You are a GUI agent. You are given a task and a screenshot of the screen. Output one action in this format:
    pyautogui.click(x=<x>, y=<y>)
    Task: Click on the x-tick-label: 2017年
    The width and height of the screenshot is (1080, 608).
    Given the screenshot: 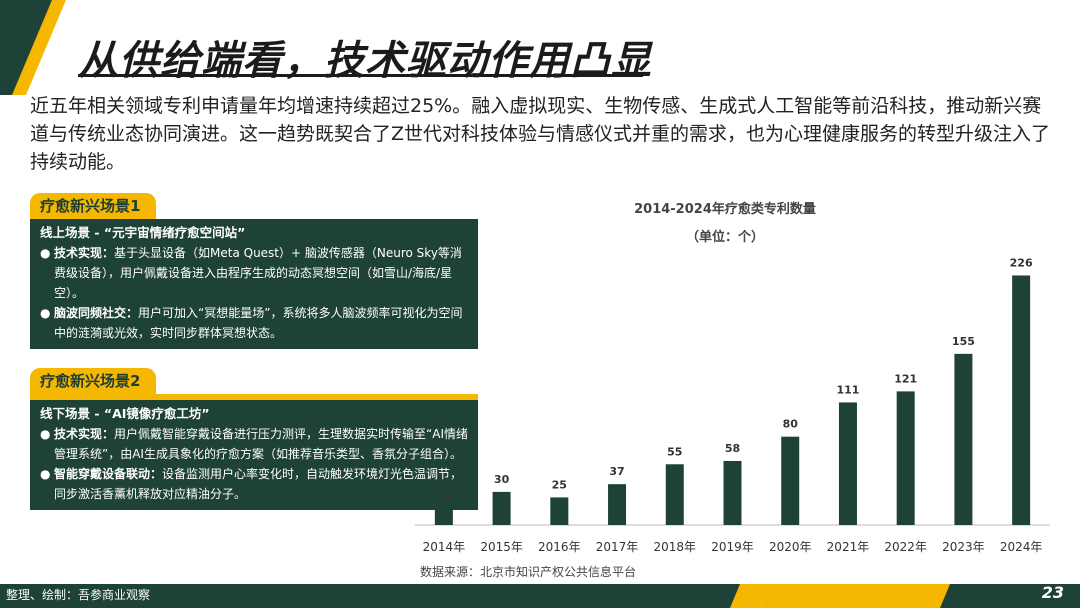 What is the action you would take?
    pyautogui.click(x=617, y=547)
    